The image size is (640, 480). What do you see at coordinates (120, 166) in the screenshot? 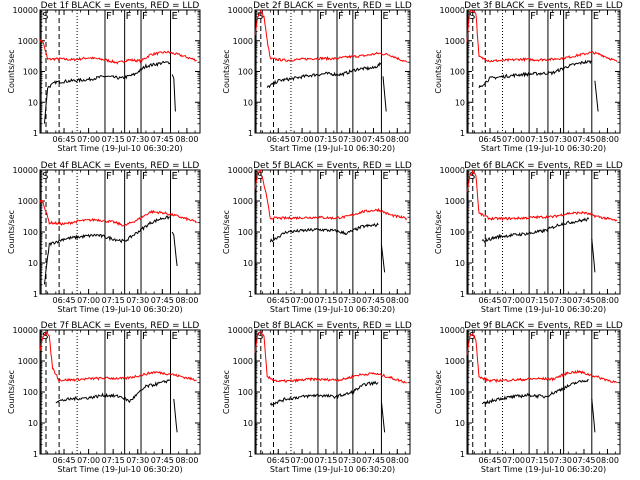
I see `chart-title: Det 4f BLACK = Events, RED = LLD` at bounding box center [120, 166].